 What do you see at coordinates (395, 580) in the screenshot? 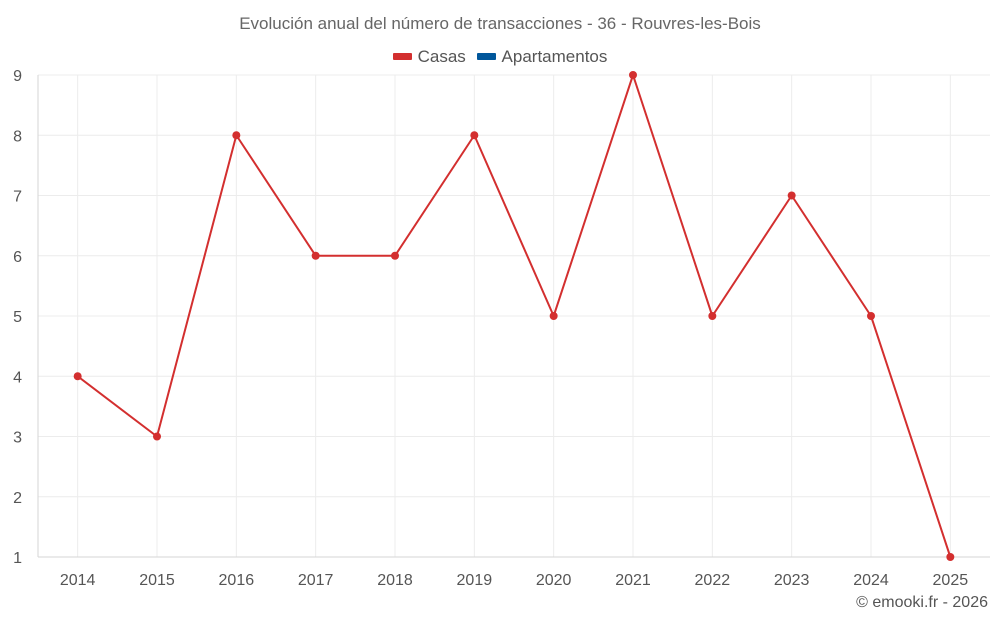
I see `x-tick-label: 2018` at bounding box center [395, 580].